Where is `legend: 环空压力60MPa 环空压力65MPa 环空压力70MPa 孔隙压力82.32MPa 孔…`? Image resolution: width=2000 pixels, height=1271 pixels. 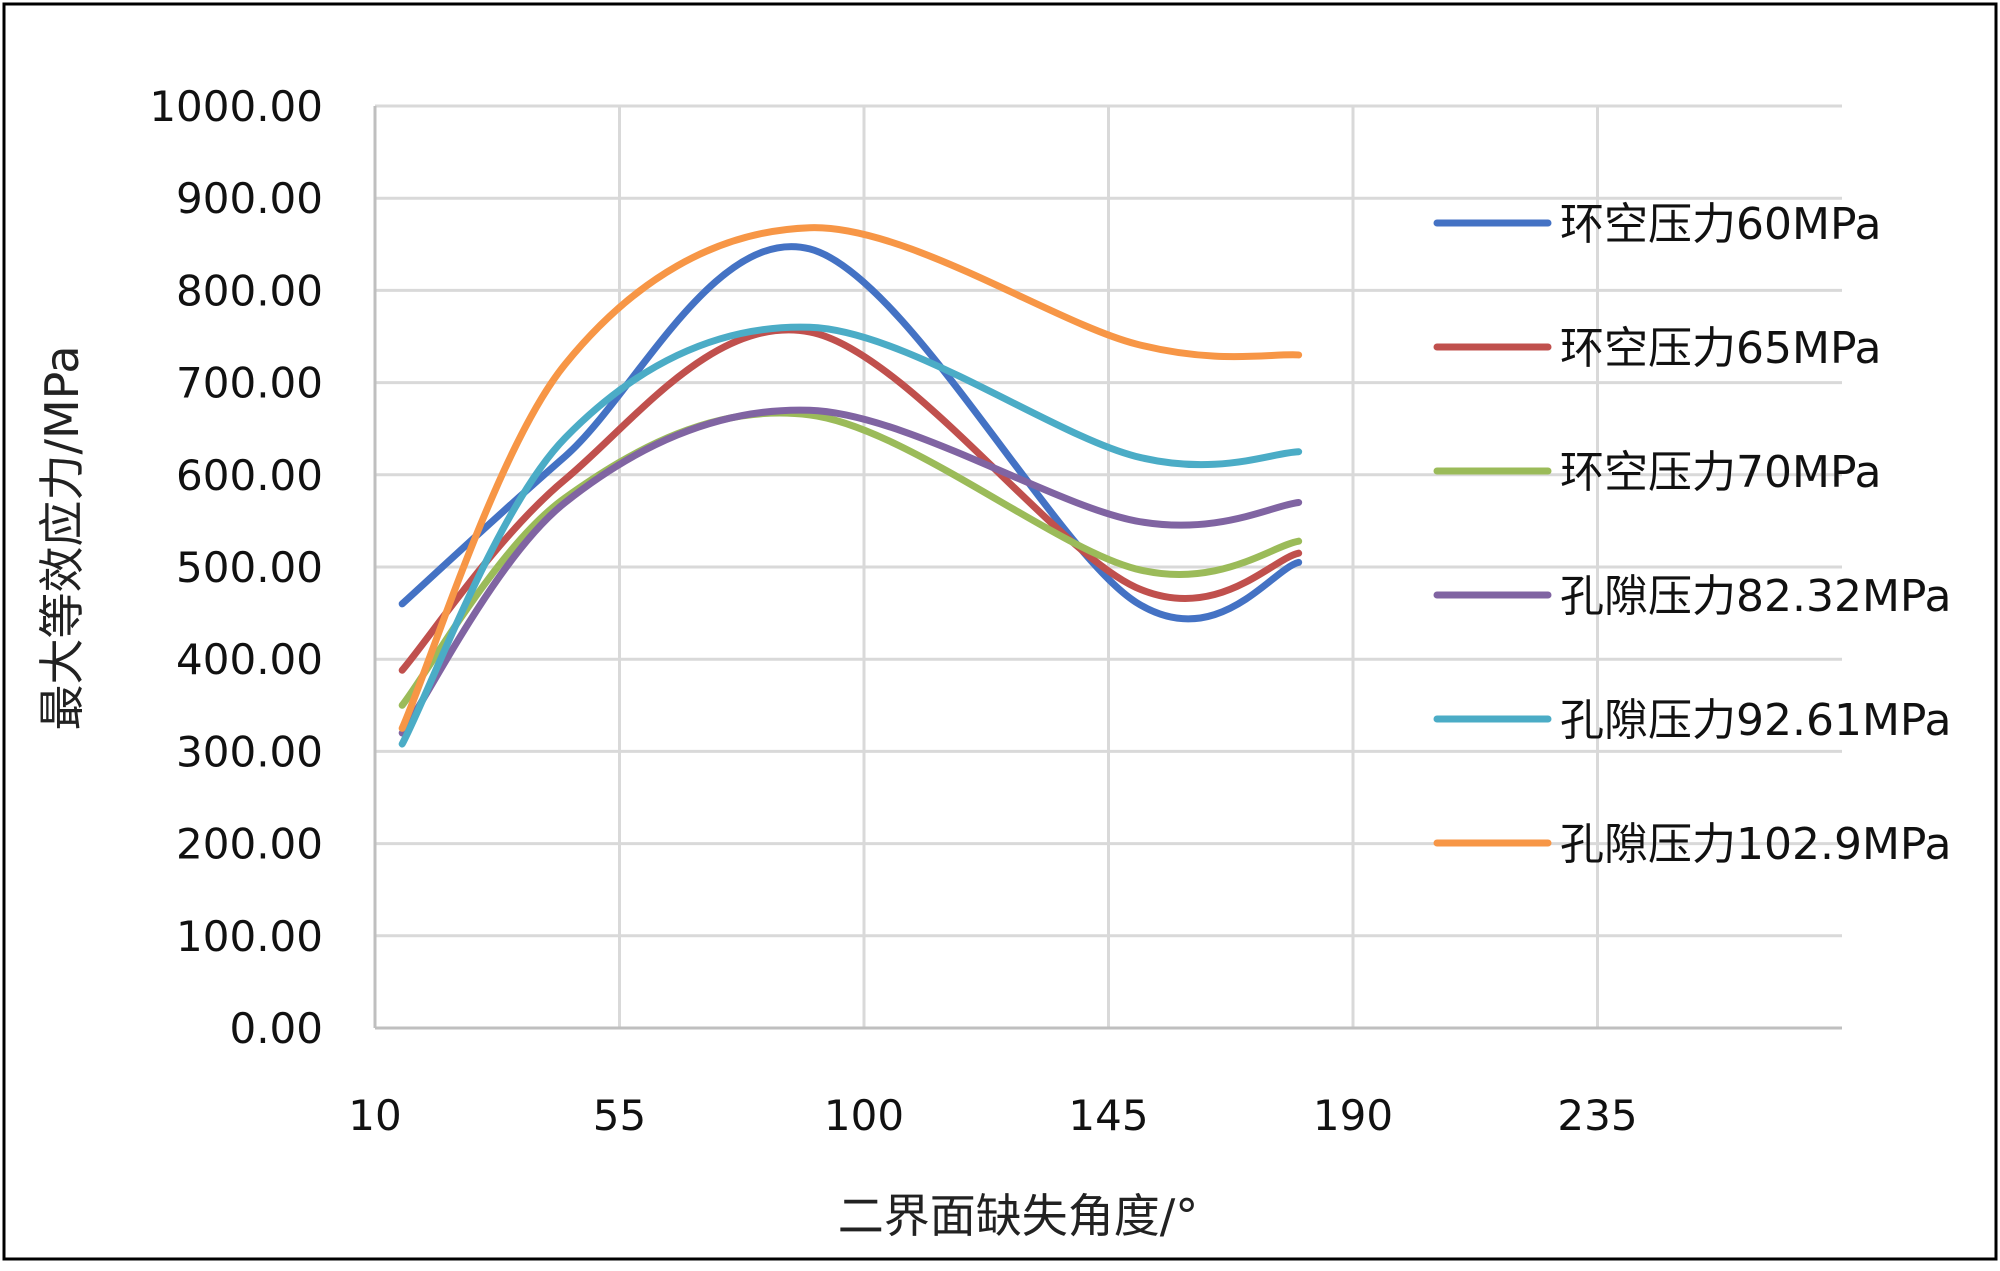
legend: 环空压力60MPa 环空压力65MPa 环空压力70MPa 孔隙压力82.32MPa 孔… is located at coordinates (1692, 534).